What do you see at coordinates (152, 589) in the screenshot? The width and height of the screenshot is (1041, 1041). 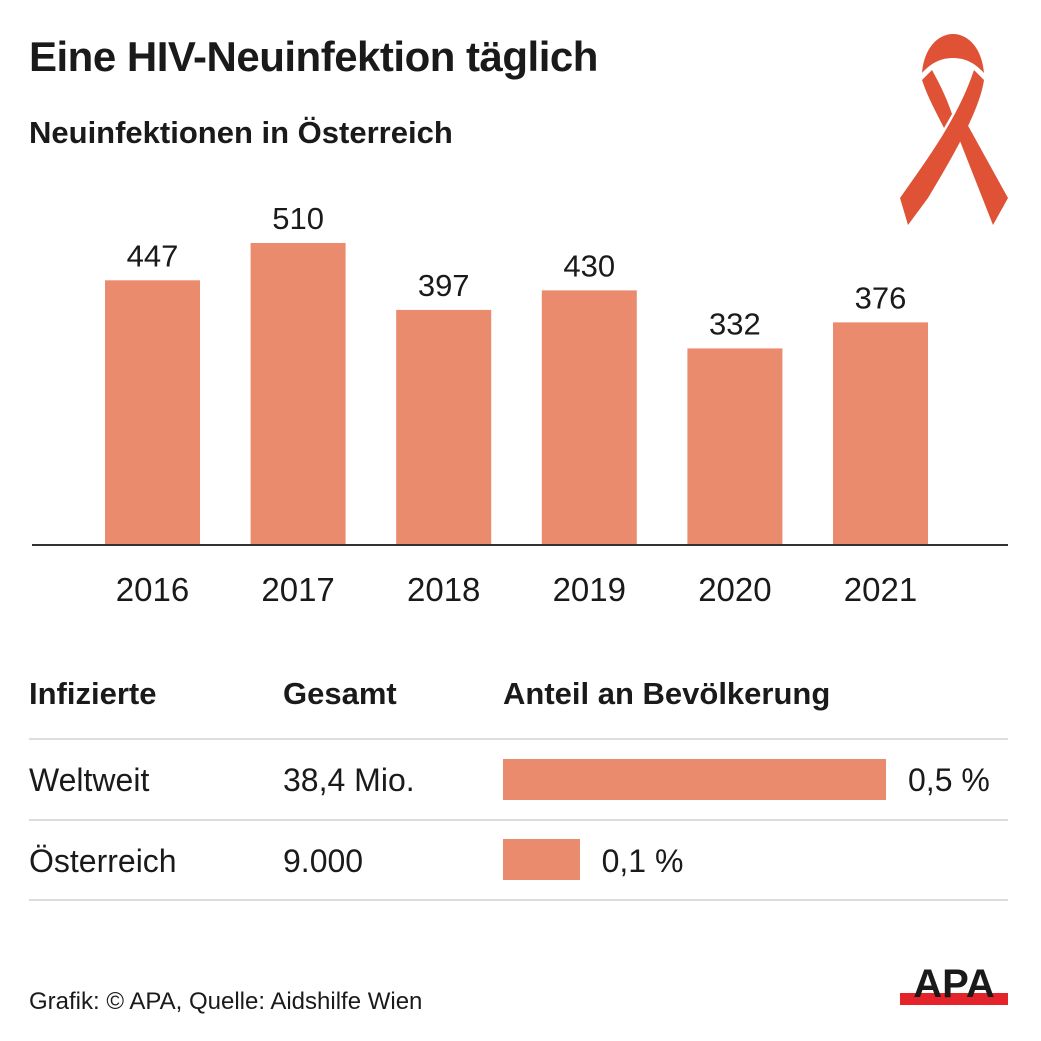 I see `x-tick-label-2016: 2016` at bounding box center [152, 589].